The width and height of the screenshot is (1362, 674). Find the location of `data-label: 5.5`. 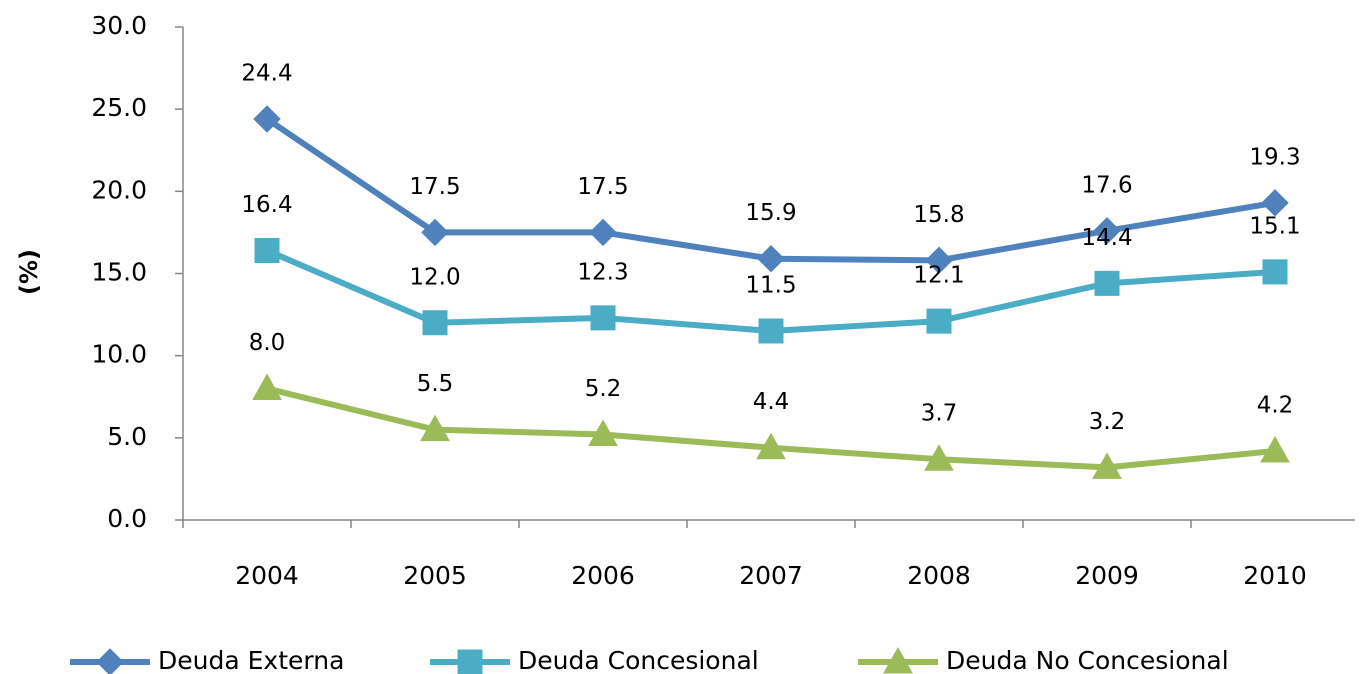

data-label: 5.5 is located at coordinates (435, 384).